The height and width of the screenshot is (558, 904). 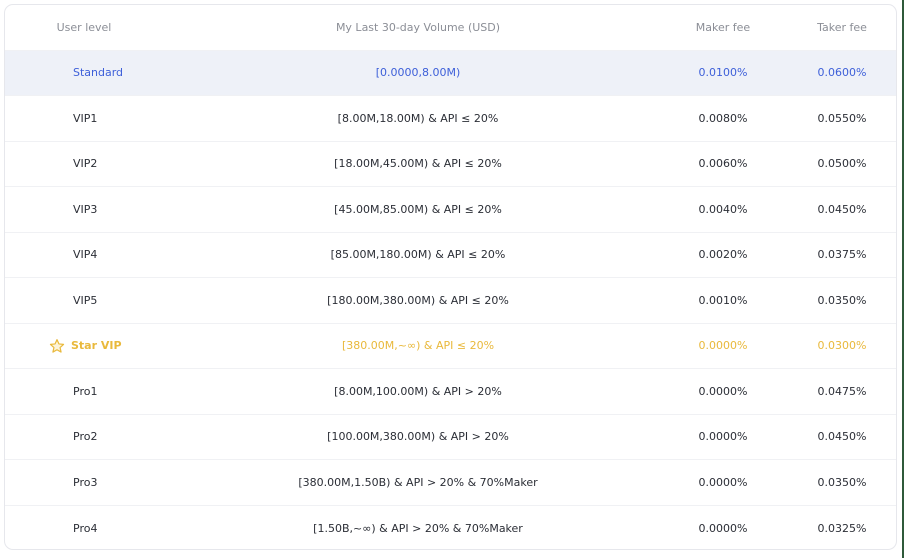 What do you see at coordinates (418, 346) in the screenshot?
I see `volume-range: [380.00M,~∞) & API ≤ 20%` at bounding box center [418, 346].